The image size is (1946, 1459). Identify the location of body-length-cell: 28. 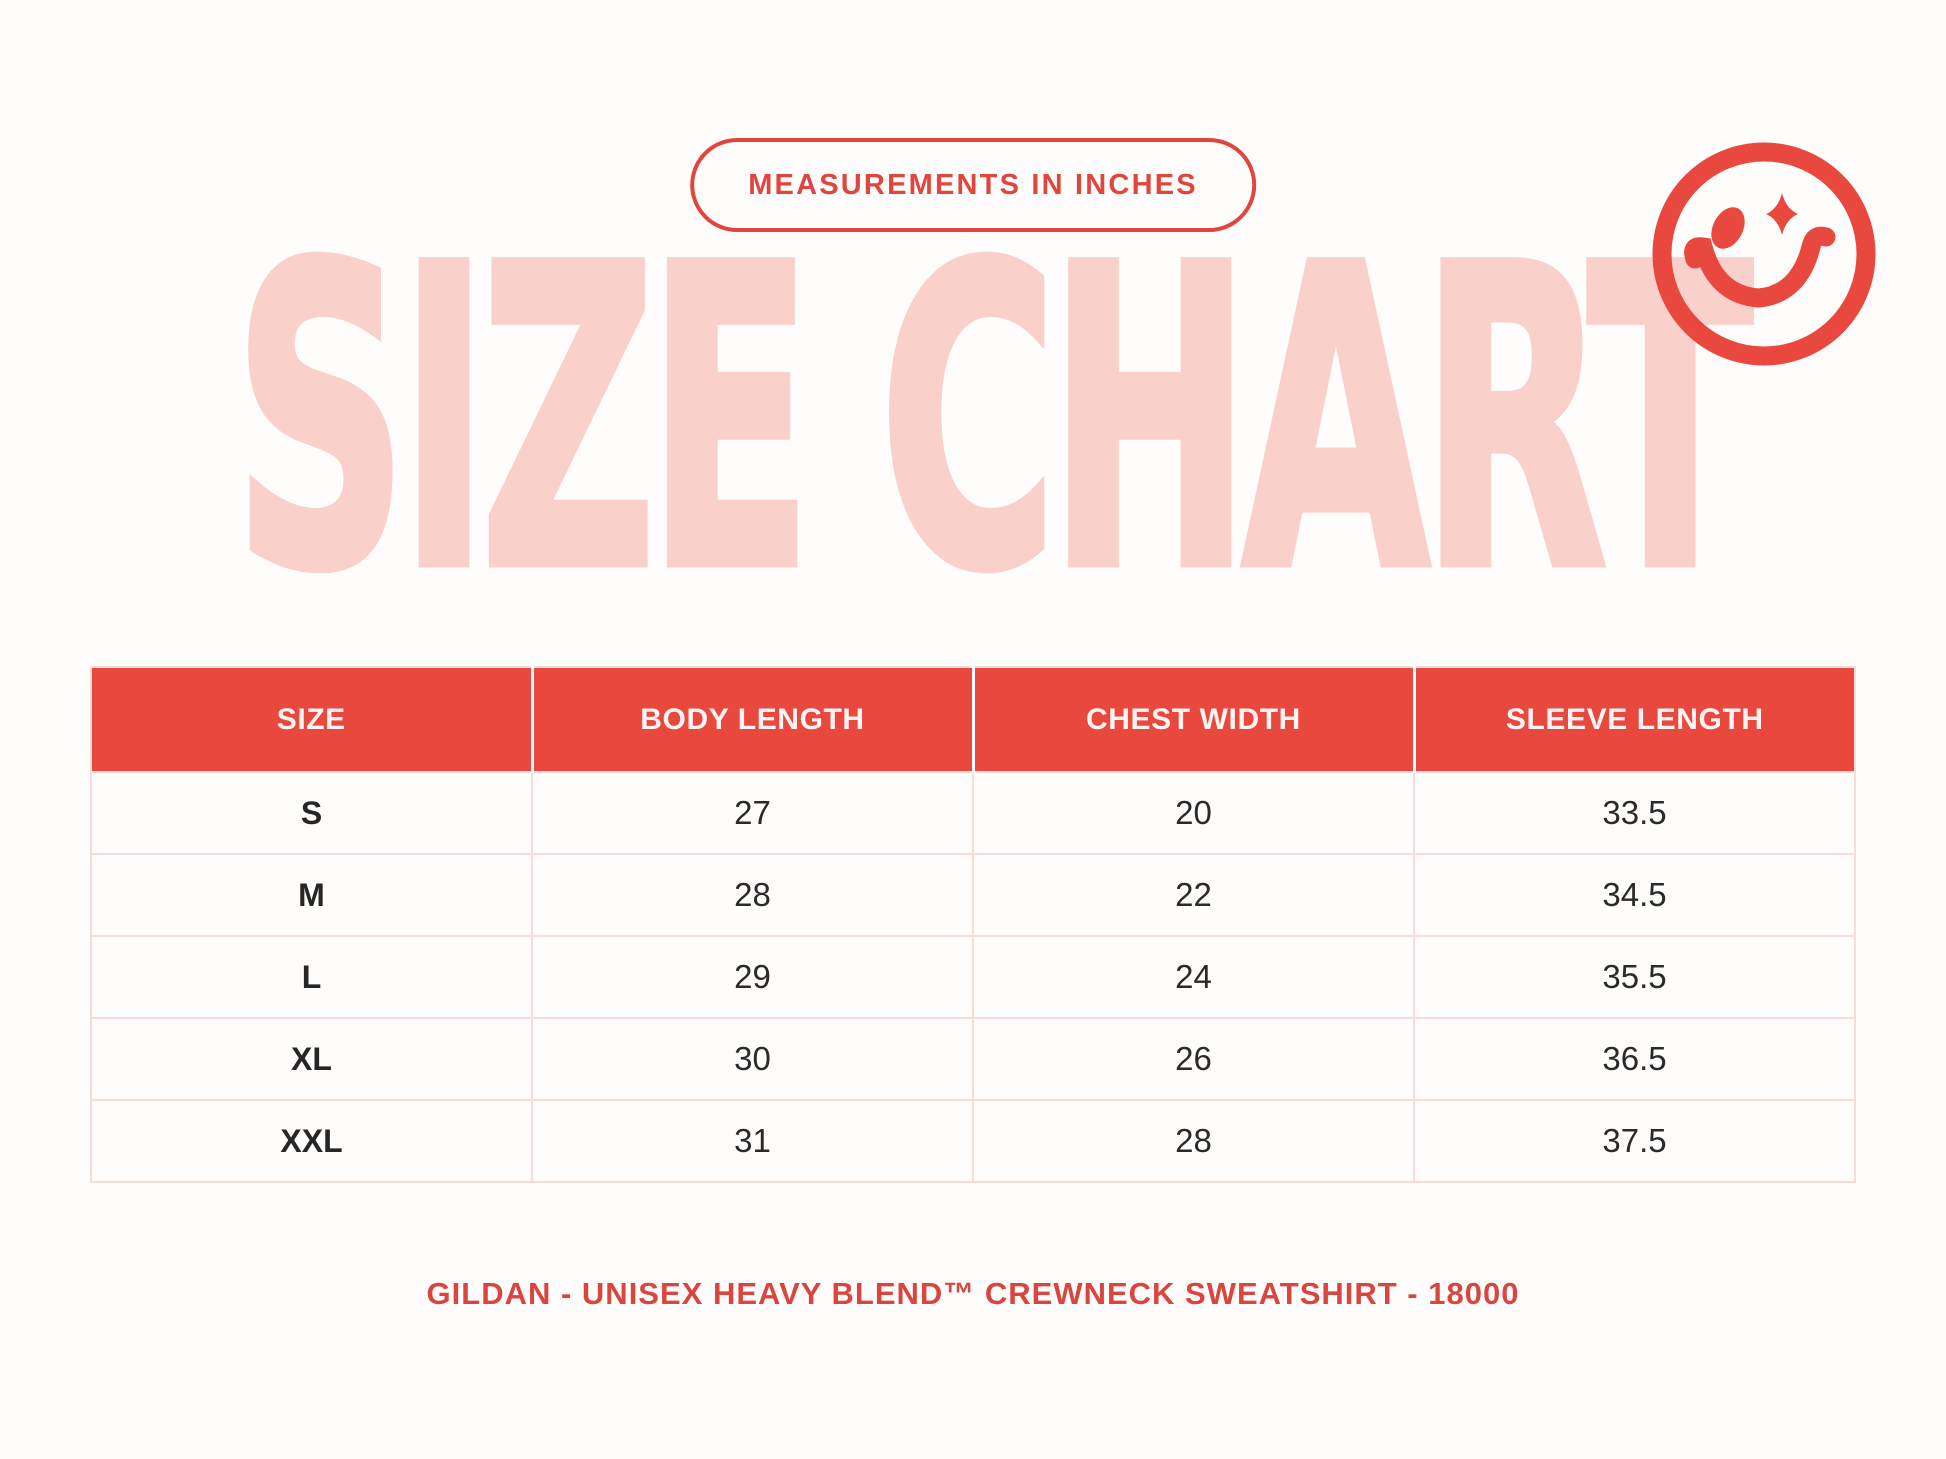
(752, 895).